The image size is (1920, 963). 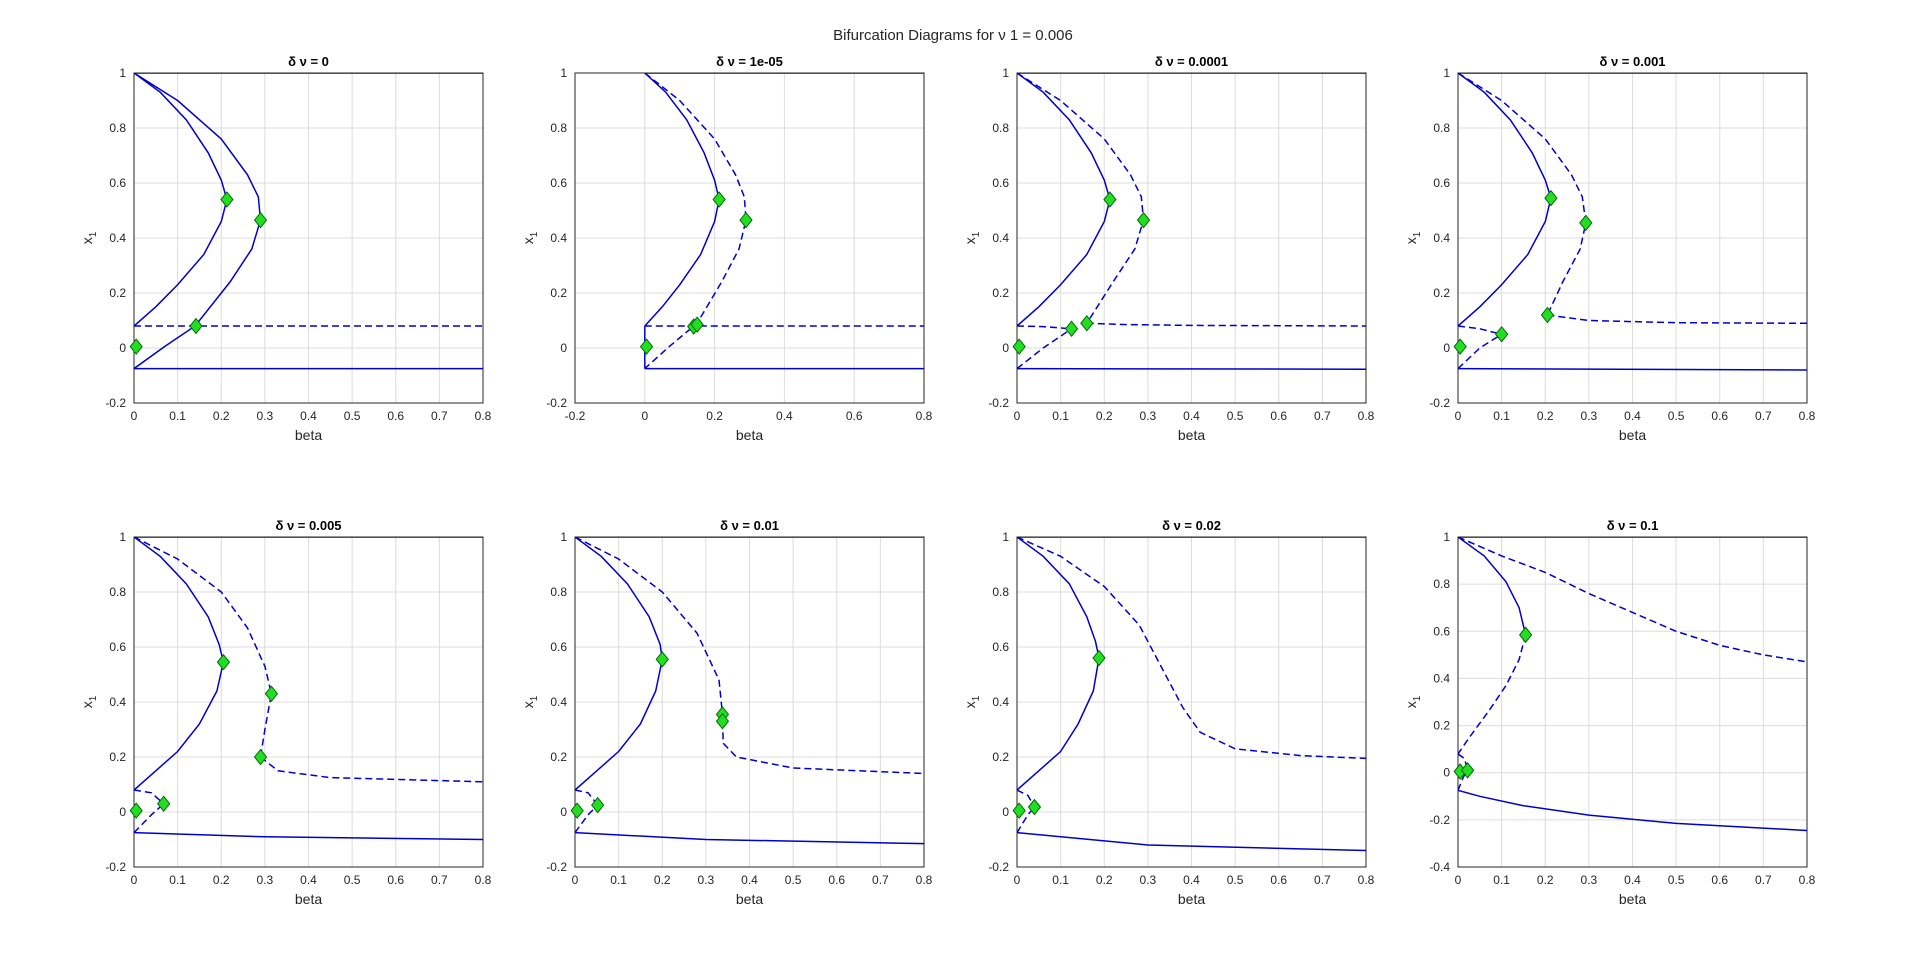 What do you see at coordinates (749, 61) in the screenshot?
I see `subplot-title: δ ν = 1e-05` at bounding box center [749, 61].